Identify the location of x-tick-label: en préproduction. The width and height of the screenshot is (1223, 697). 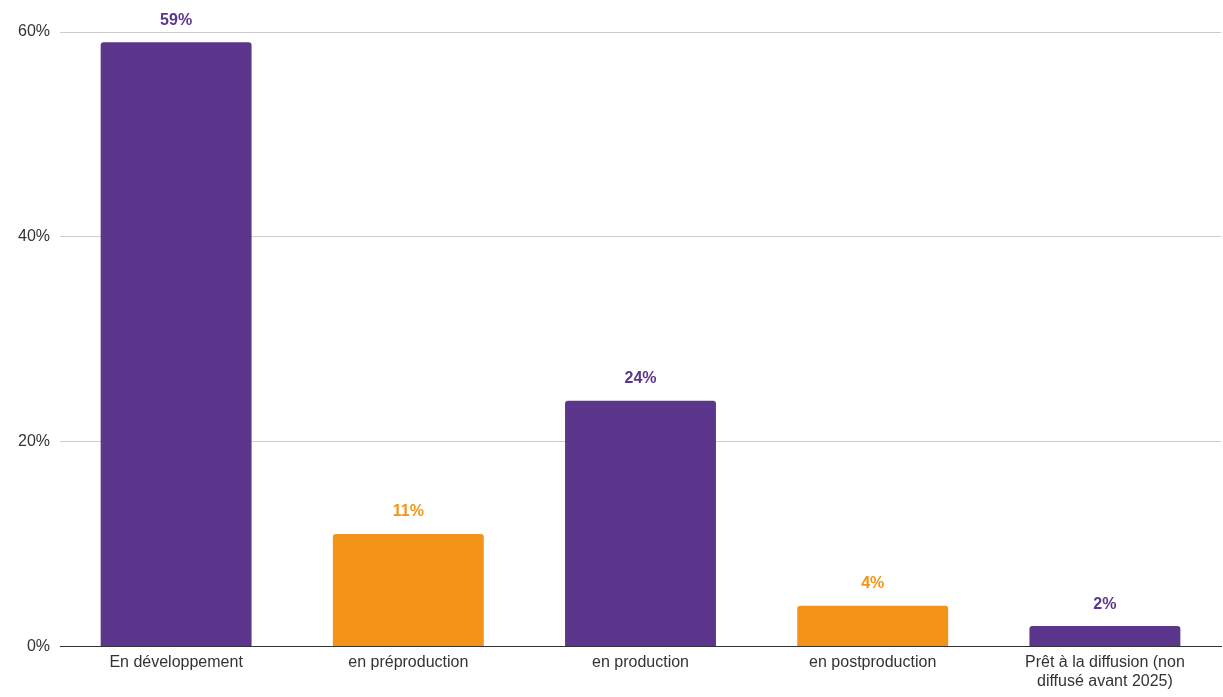
(408, 661).